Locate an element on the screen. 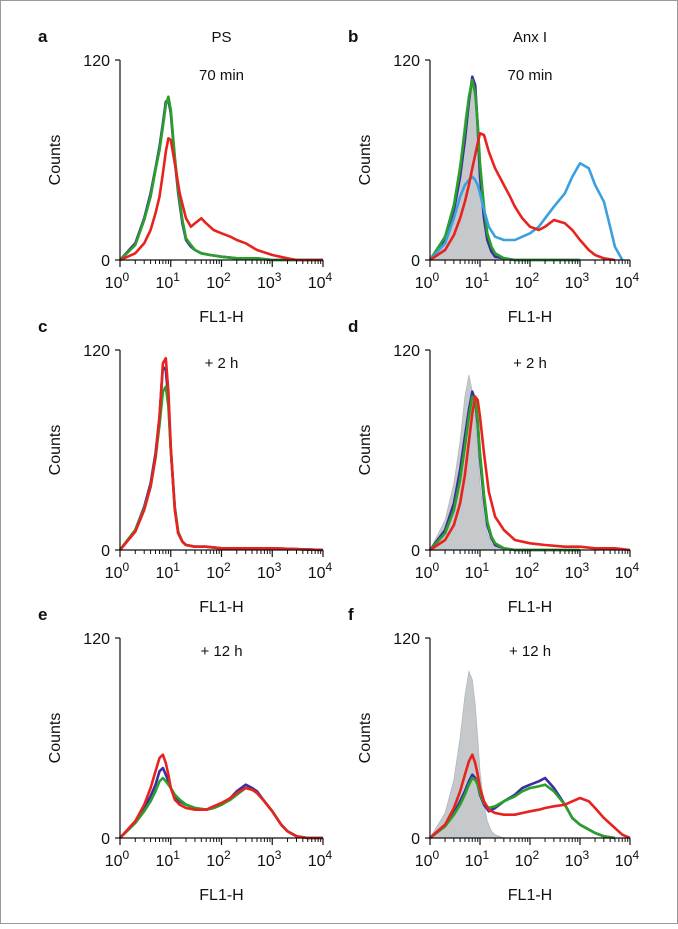 The image size is (678, 929). panel-c: c + 2 h 0 120 100 10¹ 10² 10³ 10⁴ FL1-H Counts is located at coordinates (185, 466).